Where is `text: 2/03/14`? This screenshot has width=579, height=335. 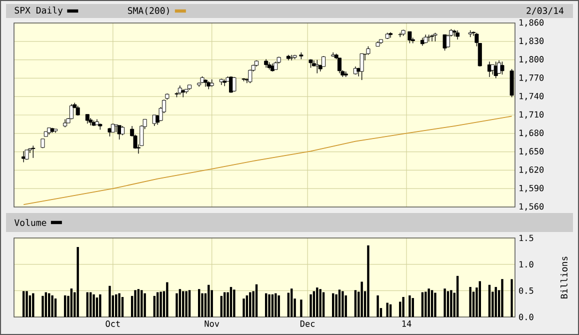 text: 2/03/14 is located at coordinates (545, 11).